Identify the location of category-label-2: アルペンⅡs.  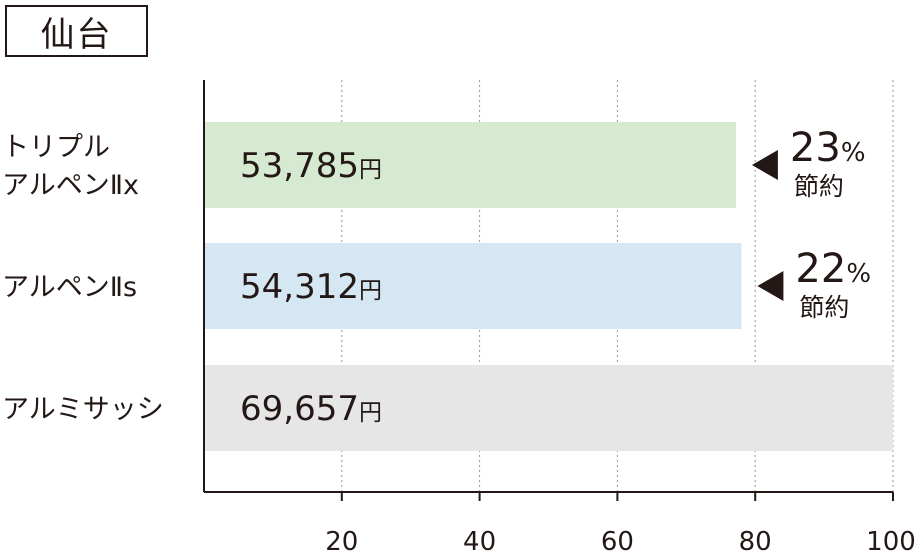
(69, 287).